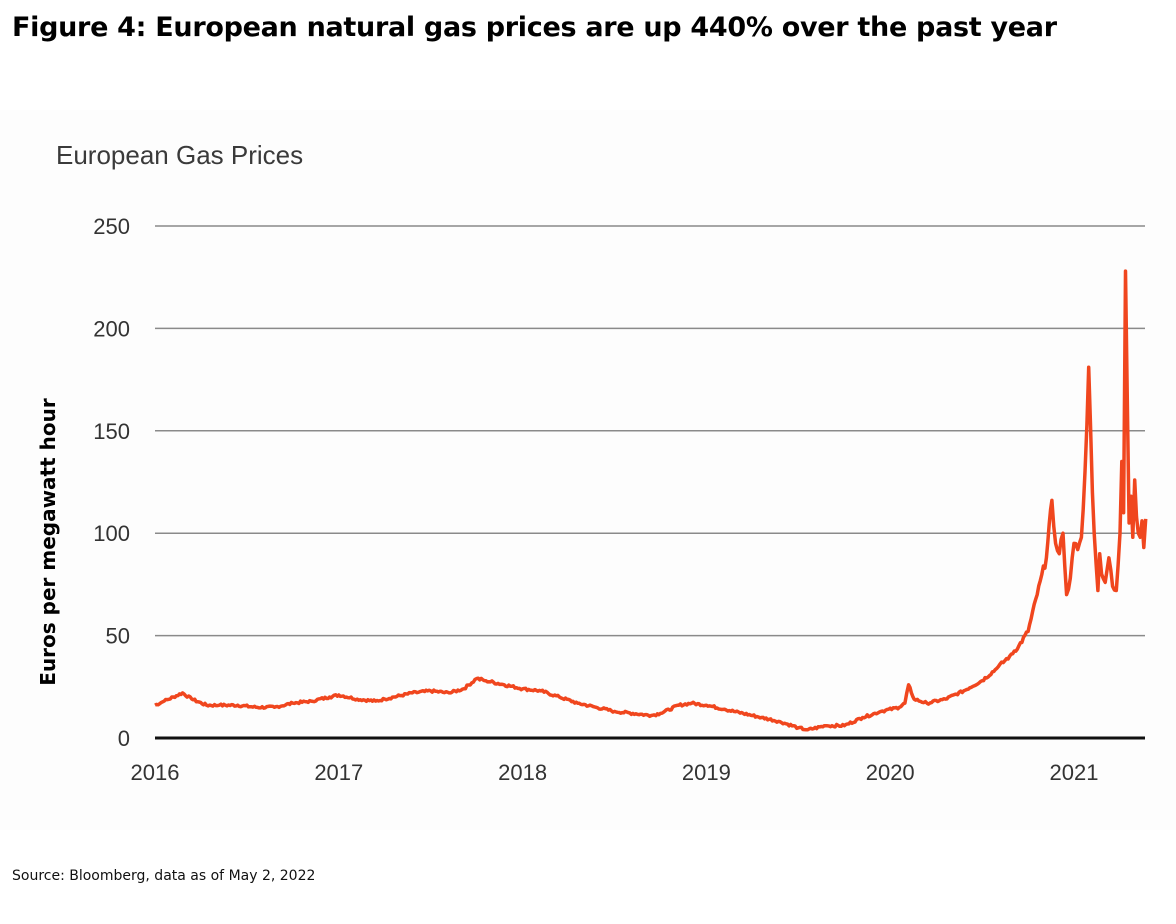 The height and width of the screenshot is (924, 1176). Describe the element at coordinates (1074, 772) in the screenshot. I see `x-tick-label: 2021` at that location.